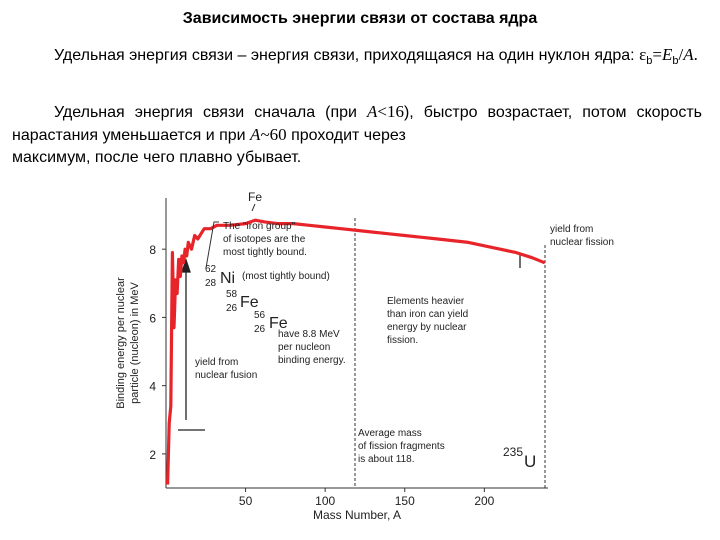 The image size is (720, 540). Describe the element at coordinates (312, 347) in the screenshot. I see `fe56-note: have 8.8 MeV per nucleon binding energy.` at that location.